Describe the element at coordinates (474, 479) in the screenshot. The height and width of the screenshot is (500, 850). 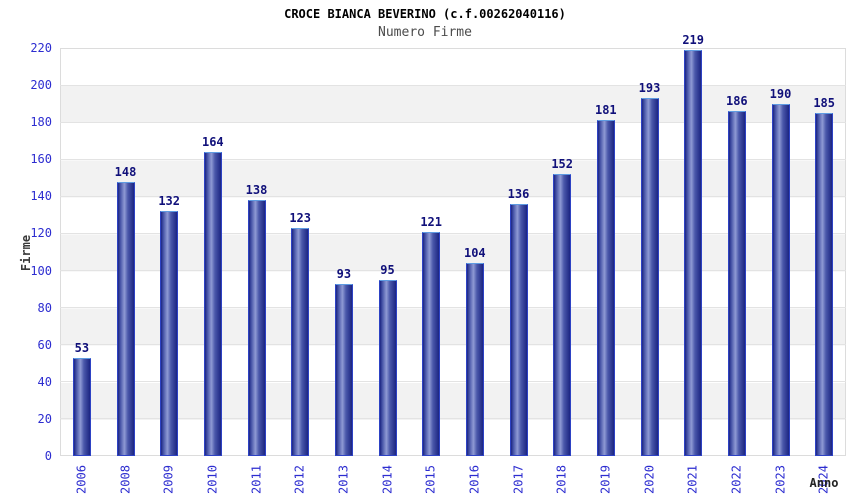
I see `x-tick-label: 2016` at that location.